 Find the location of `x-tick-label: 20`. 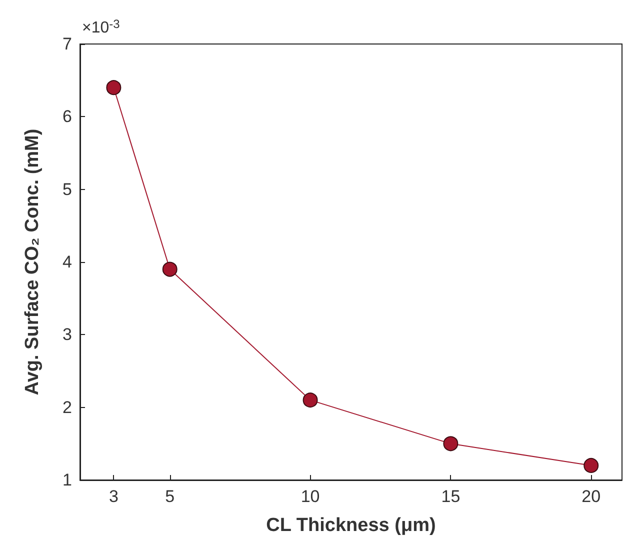

x-tick-label: 20 is located at coordinates (591, 496).